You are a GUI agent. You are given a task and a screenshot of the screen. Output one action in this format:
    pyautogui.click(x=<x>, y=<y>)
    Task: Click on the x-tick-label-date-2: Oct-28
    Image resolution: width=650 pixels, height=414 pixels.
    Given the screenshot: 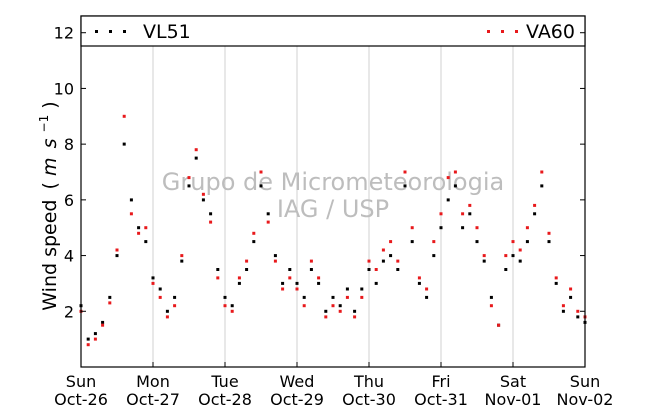 What is the action you would take?
    pyautogui.click(x=225, y=399)
    